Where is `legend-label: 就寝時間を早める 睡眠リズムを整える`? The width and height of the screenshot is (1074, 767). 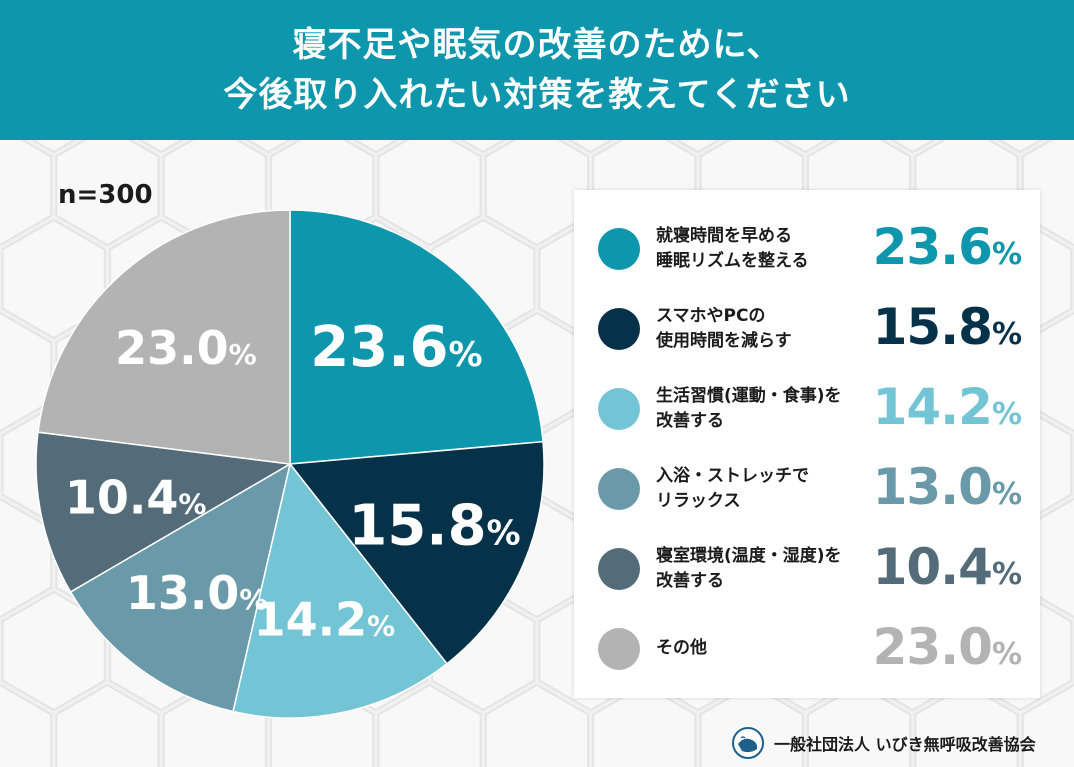 legend-label: 就寝時間を早める 睡眠リズムを整える is located at coordinates (732, 248).